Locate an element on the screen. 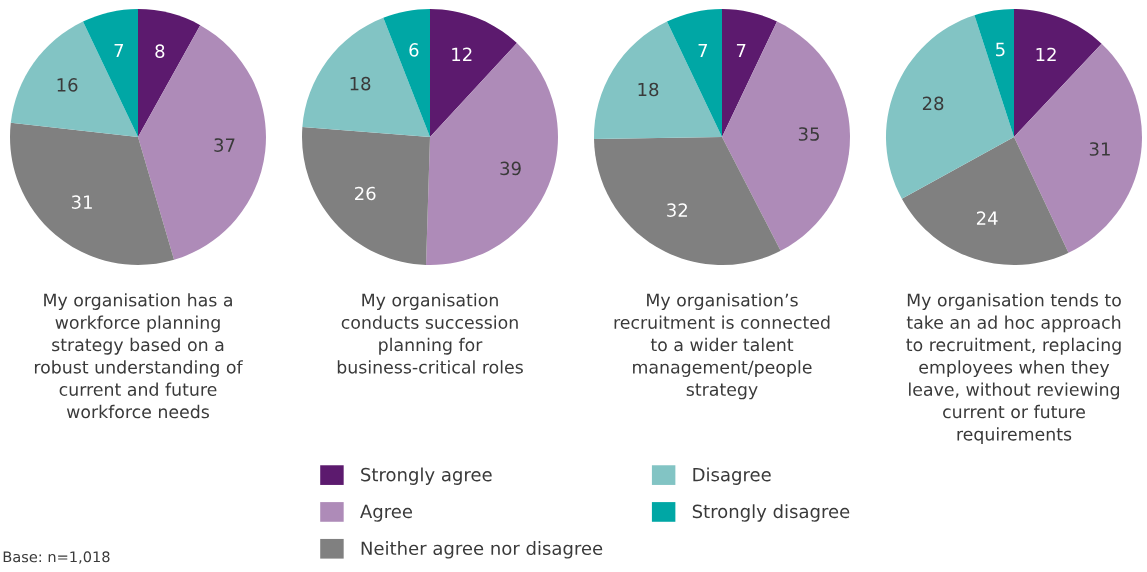  data-label: 37 is located at coordinates (224, 145).